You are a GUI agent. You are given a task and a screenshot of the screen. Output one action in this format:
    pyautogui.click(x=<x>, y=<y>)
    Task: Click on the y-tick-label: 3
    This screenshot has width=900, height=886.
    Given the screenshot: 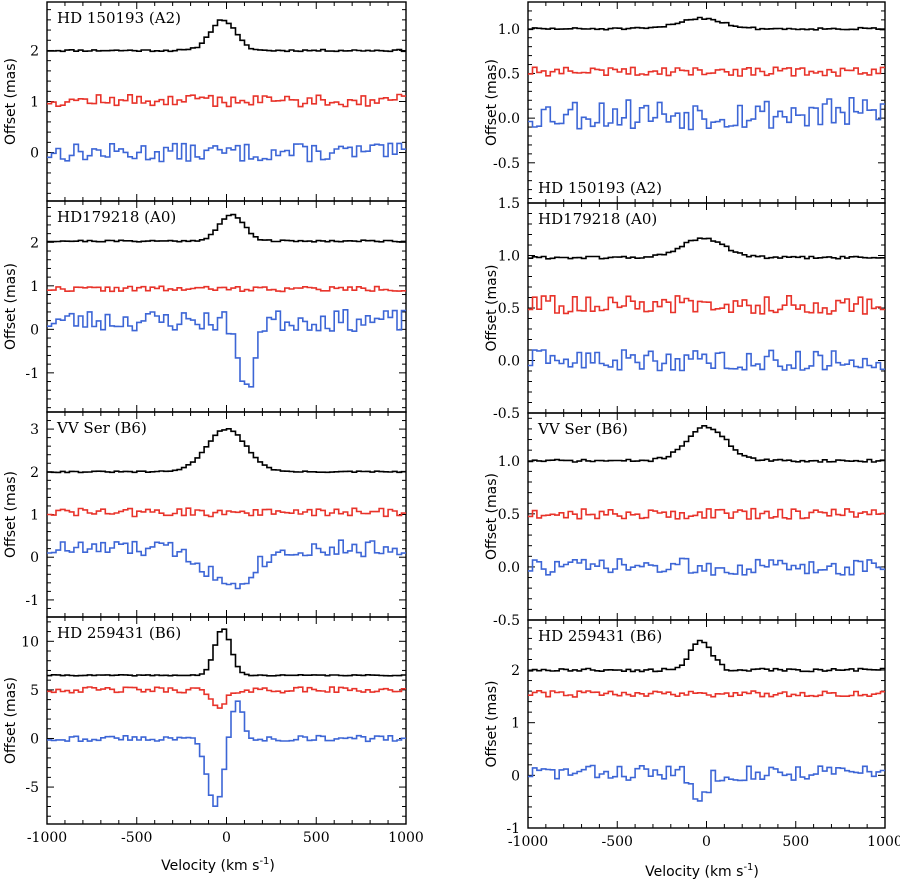 What is the action you would take?
    pyautogui.click(x=34, y=430)
    